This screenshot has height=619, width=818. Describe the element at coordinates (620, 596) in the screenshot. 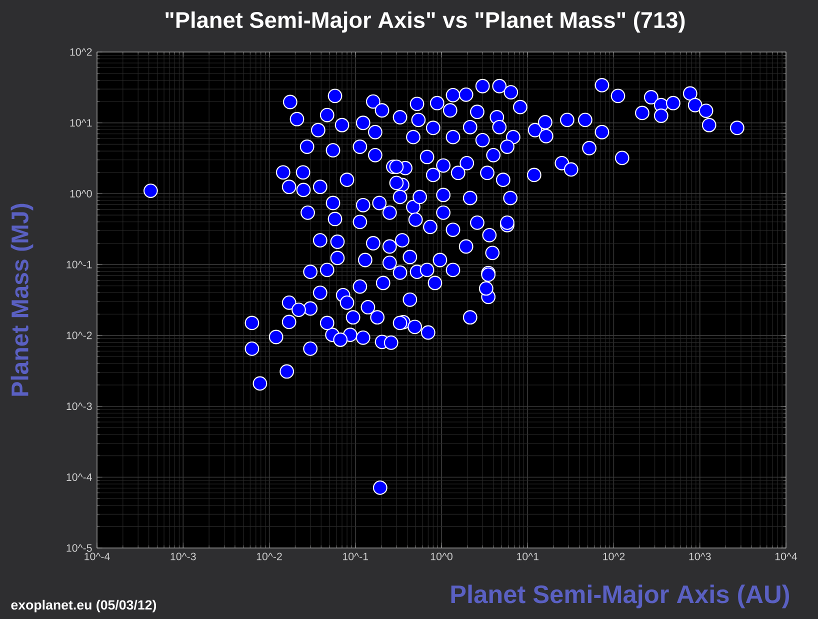

I see `x-axis-title: Planet Semi-Major Axis (AU)` at that location.